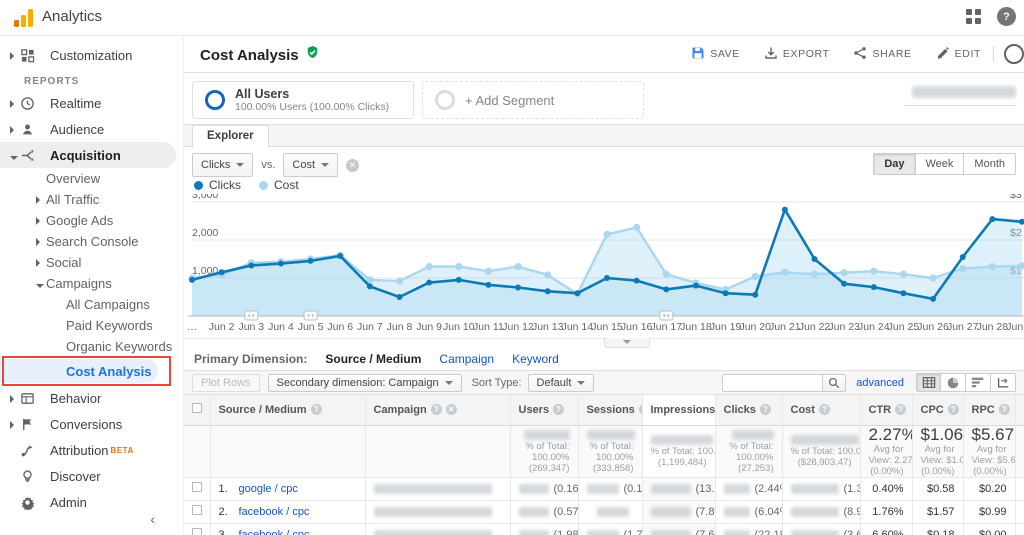 The height and width of the screenshot is (535, 1024). What do you see at coordinates (91, 262) in the screenshot?
I see `sidebar-item-social: Social` at bounding box center [91, 262].